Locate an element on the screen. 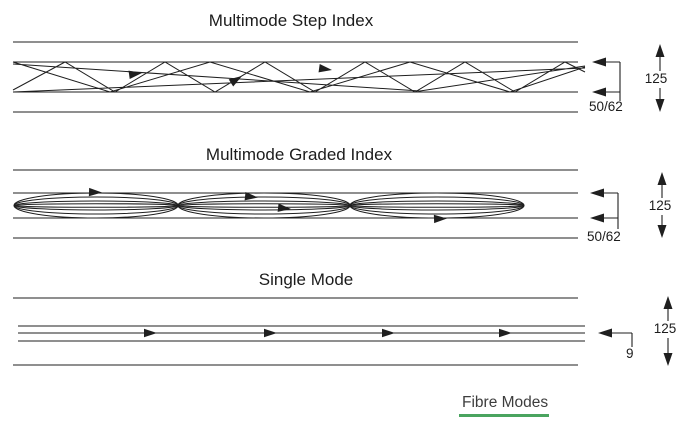  step-index-ray-arrowheads is located at coordinates (230, 75).